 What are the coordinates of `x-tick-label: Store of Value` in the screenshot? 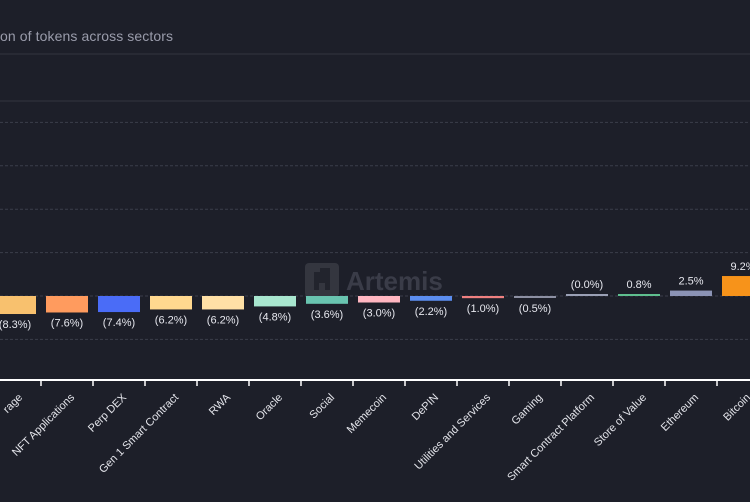 It's located at (620, 420).